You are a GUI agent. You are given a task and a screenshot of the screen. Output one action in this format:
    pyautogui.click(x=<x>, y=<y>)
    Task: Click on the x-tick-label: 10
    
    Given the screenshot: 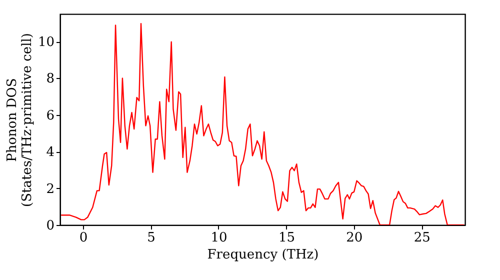 What is the action you would take?
    pyautogui.click(x=219, y=238)
    